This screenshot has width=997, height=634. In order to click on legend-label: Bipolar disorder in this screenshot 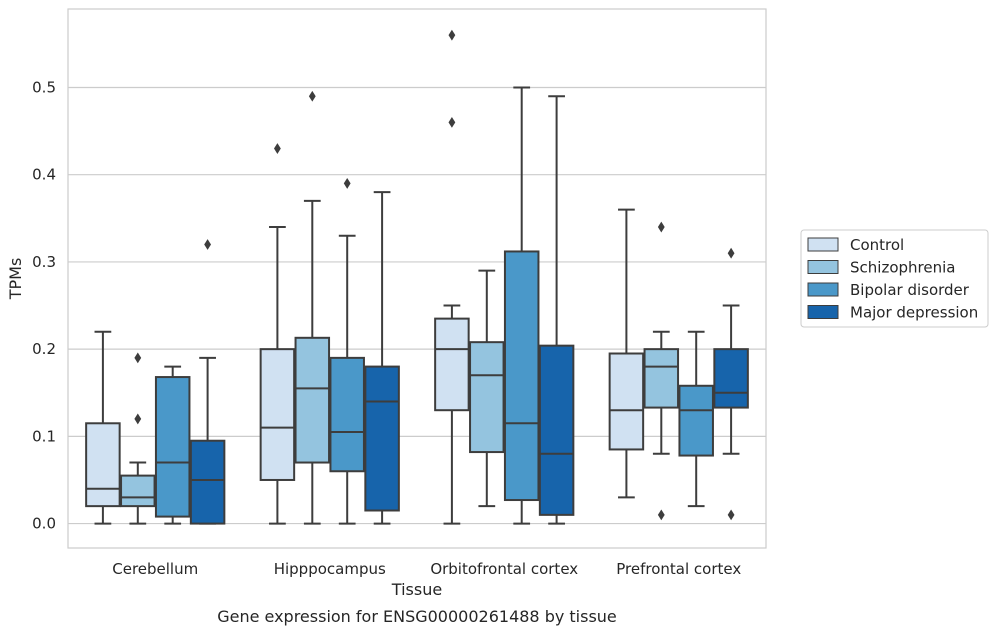, I will do `click(910, 290)`.